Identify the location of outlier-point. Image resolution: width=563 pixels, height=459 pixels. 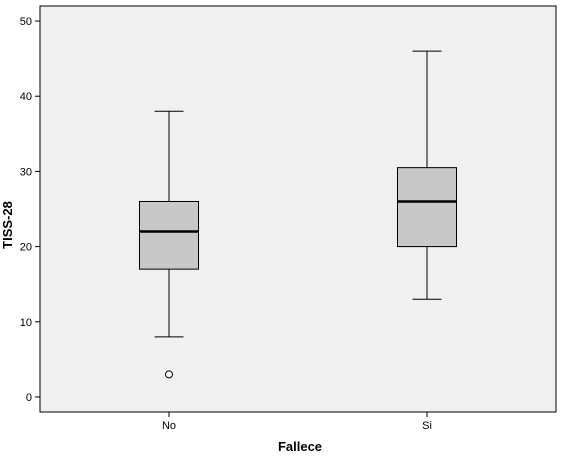
(169, 374).